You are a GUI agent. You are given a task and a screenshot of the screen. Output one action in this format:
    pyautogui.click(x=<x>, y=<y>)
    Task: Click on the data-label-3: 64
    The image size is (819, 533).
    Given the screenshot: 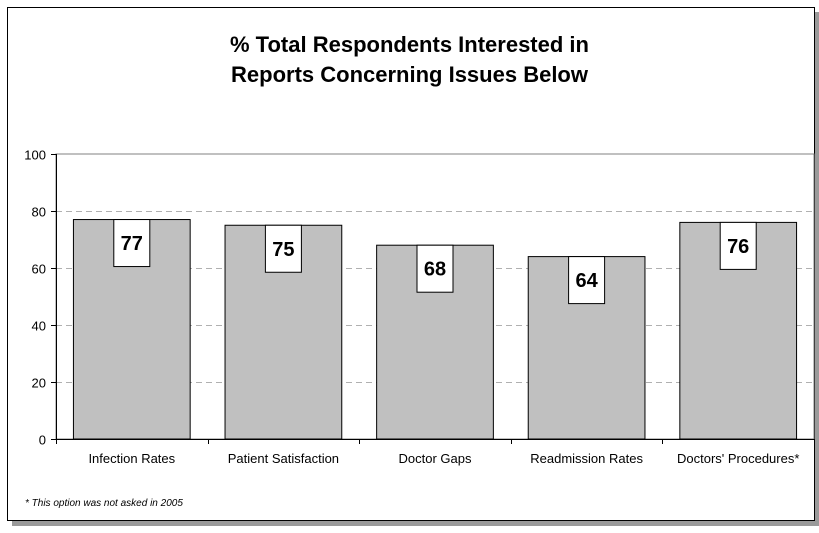 What is the action you would take?
    pyautogui.click(x=586, y=281)
    